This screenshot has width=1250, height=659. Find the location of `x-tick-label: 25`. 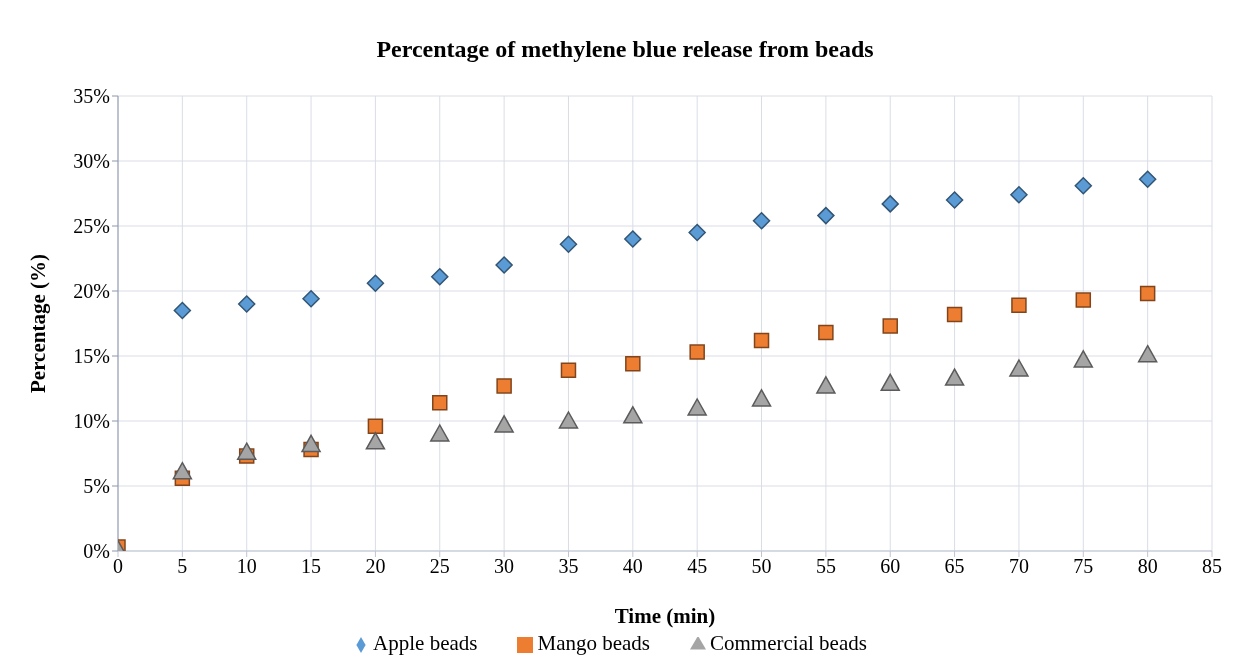

x-tick-label: 25 is located at coordinates (439, 566).